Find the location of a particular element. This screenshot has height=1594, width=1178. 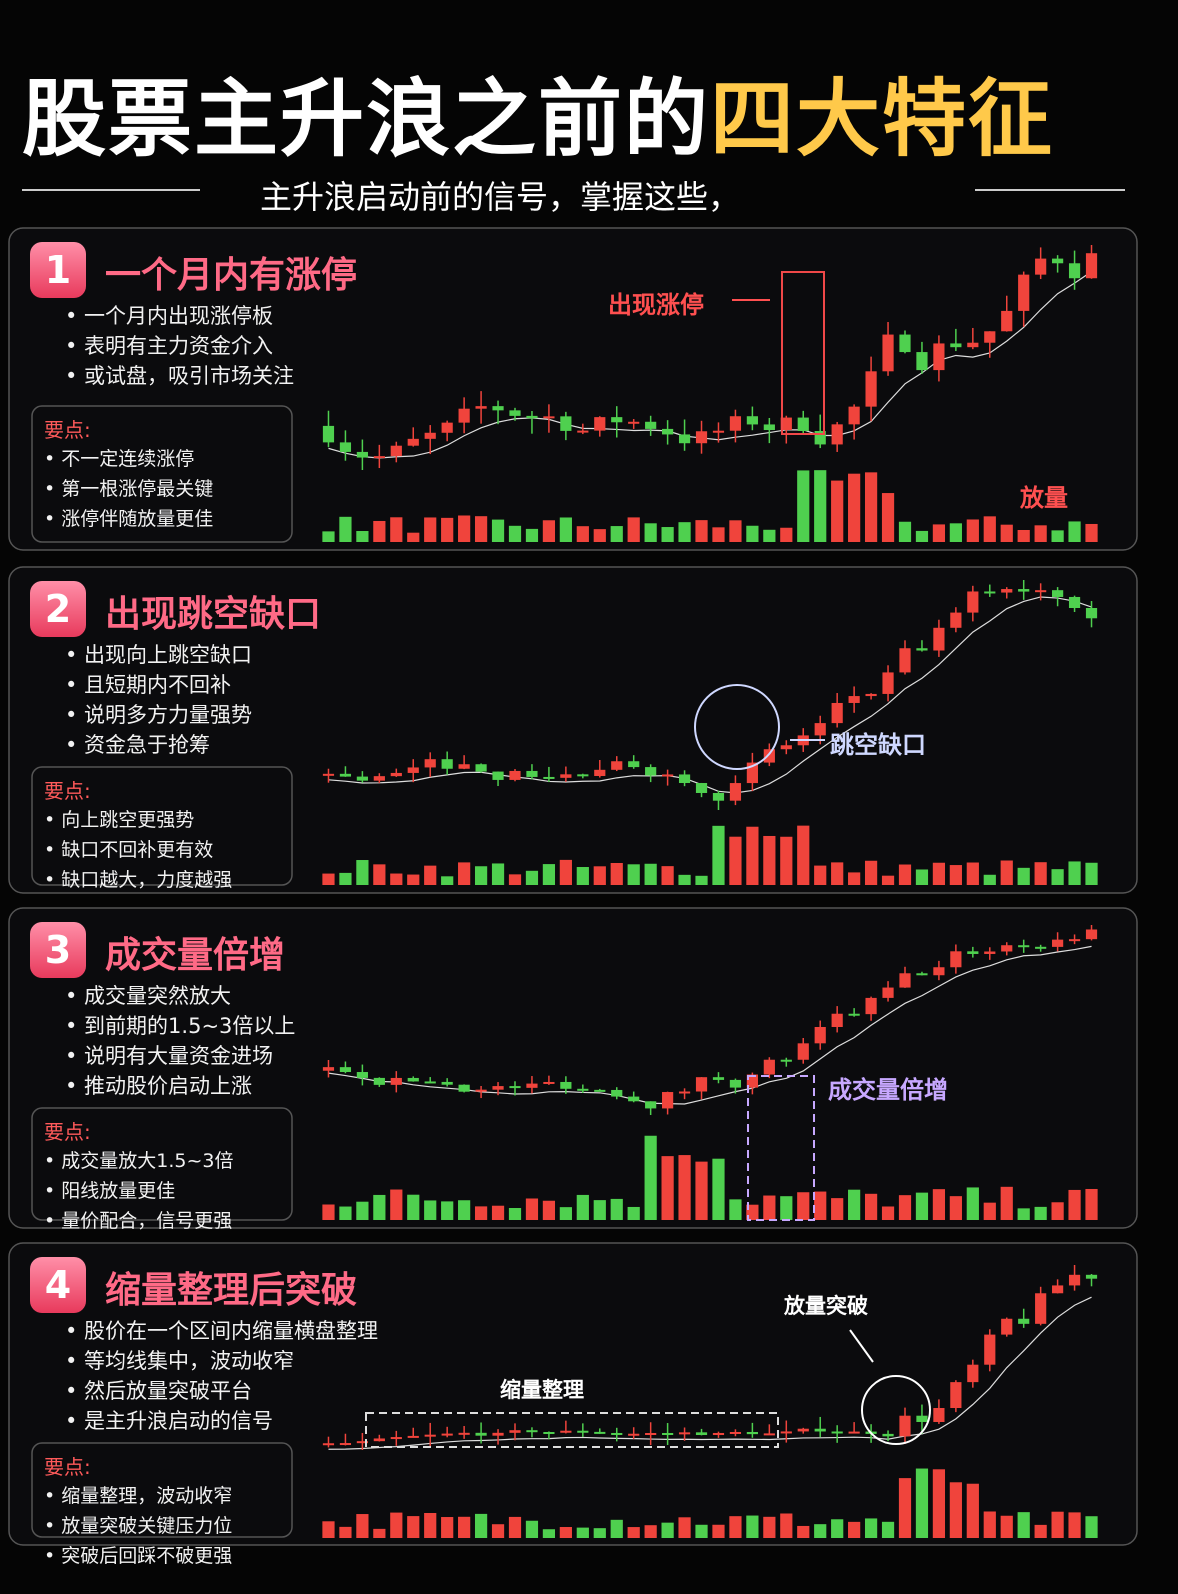

point: • 资金急于抢筹 is located at coordinates (138, 745).